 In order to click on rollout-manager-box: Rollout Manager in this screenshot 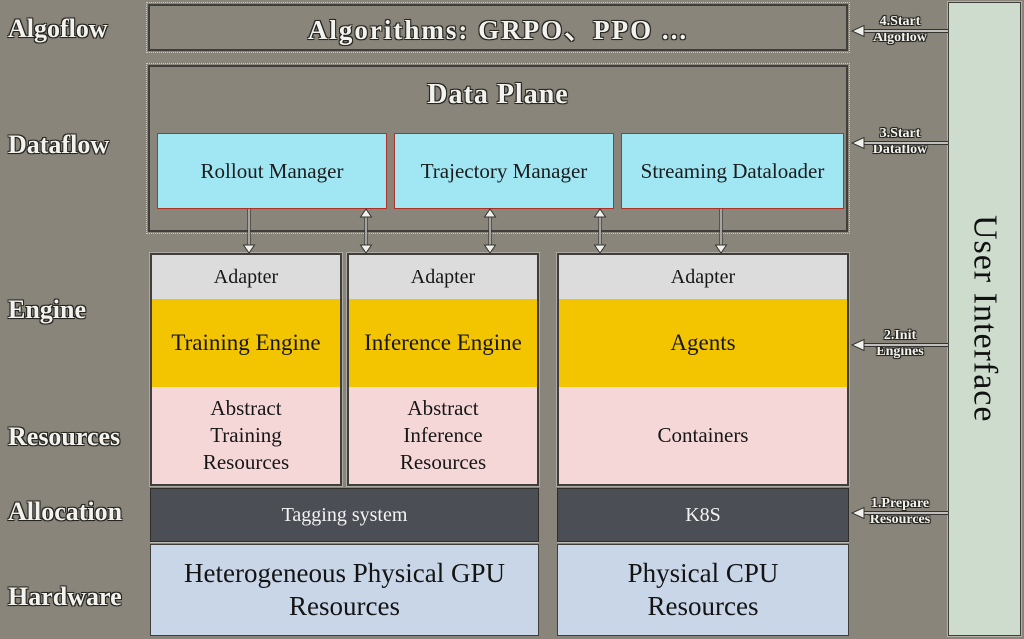, I will do `click(272, 171)`.